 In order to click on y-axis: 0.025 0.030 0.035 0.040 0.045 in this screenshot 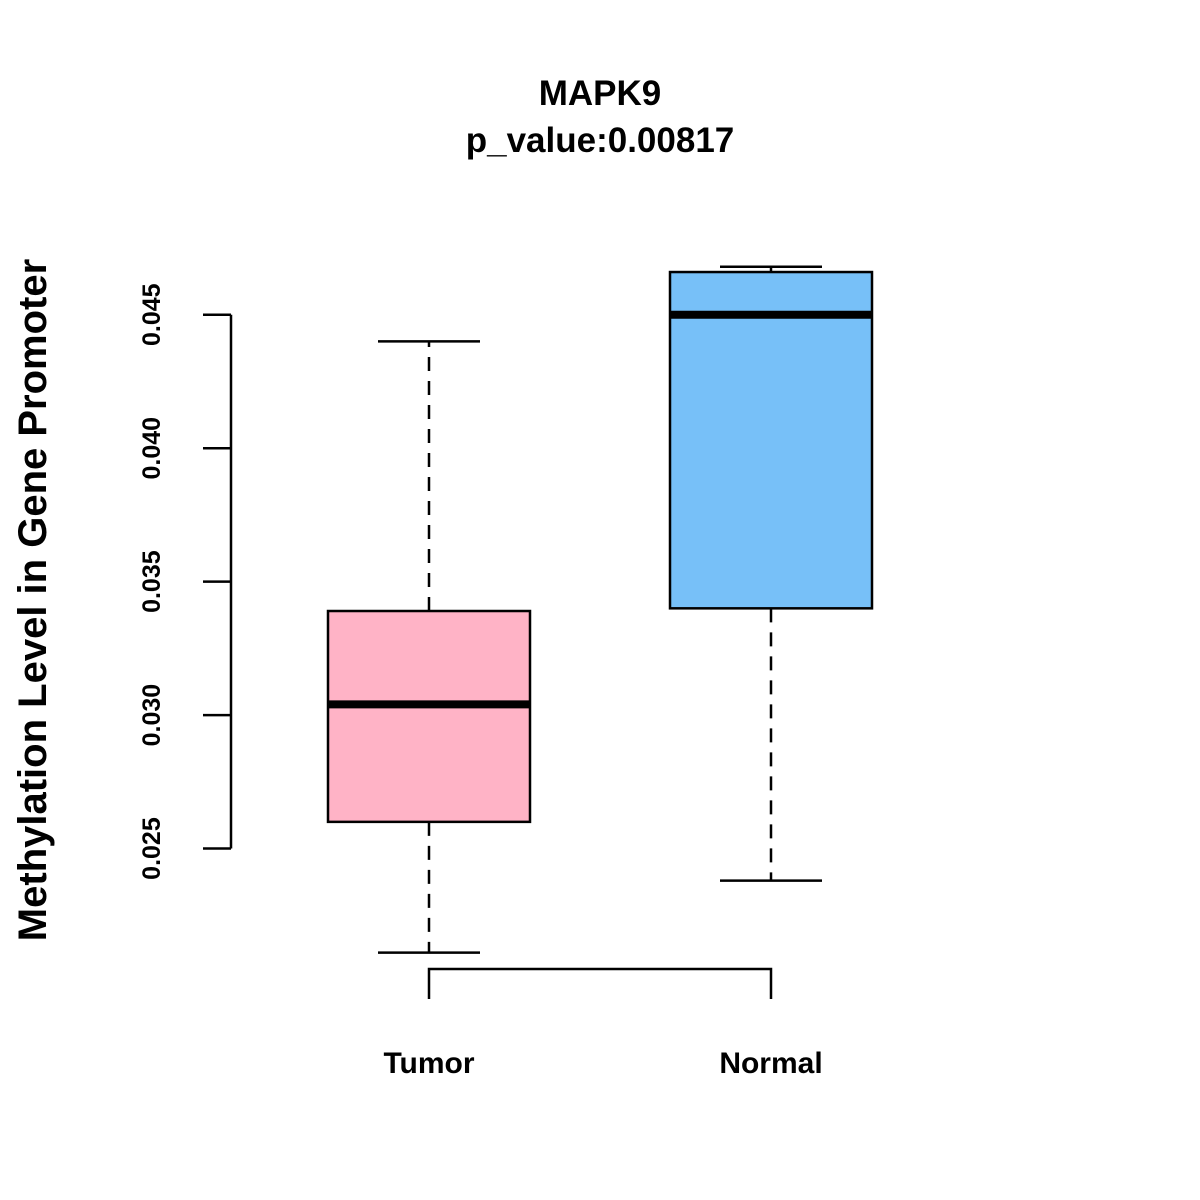, I will do `click(185, 581)`.